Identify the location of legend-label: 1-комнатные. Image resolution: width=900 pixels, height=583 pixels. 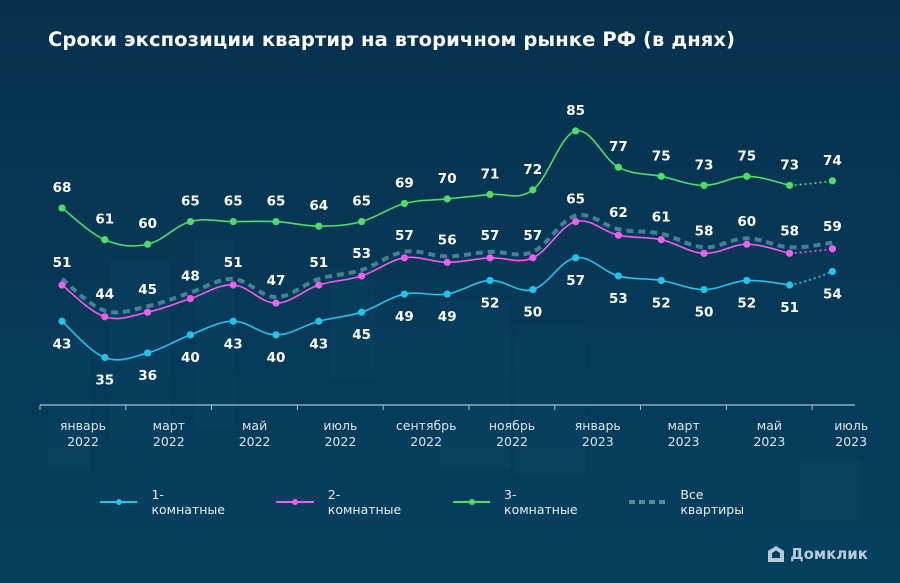
(188, 502).